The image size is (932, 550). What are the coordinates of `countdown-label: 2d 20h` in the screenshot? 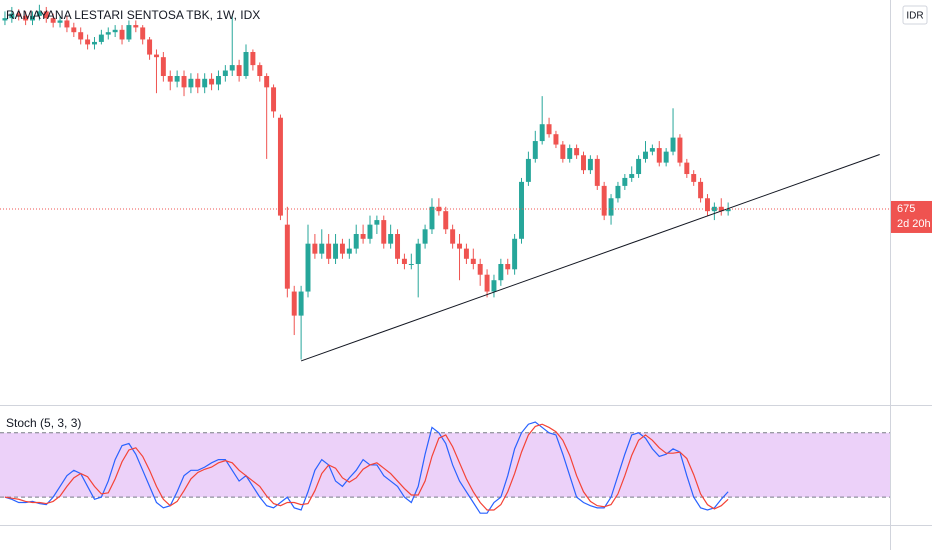 It's located at (914, 224).